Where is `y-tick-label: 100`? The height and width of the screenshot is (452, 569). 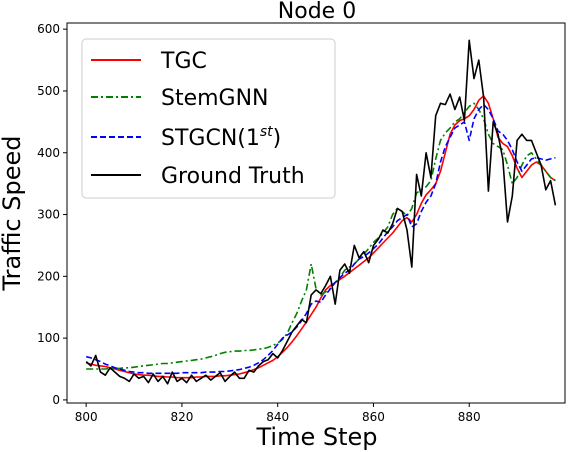
y-tick-label: 100 is located at coordinates (48, 338).